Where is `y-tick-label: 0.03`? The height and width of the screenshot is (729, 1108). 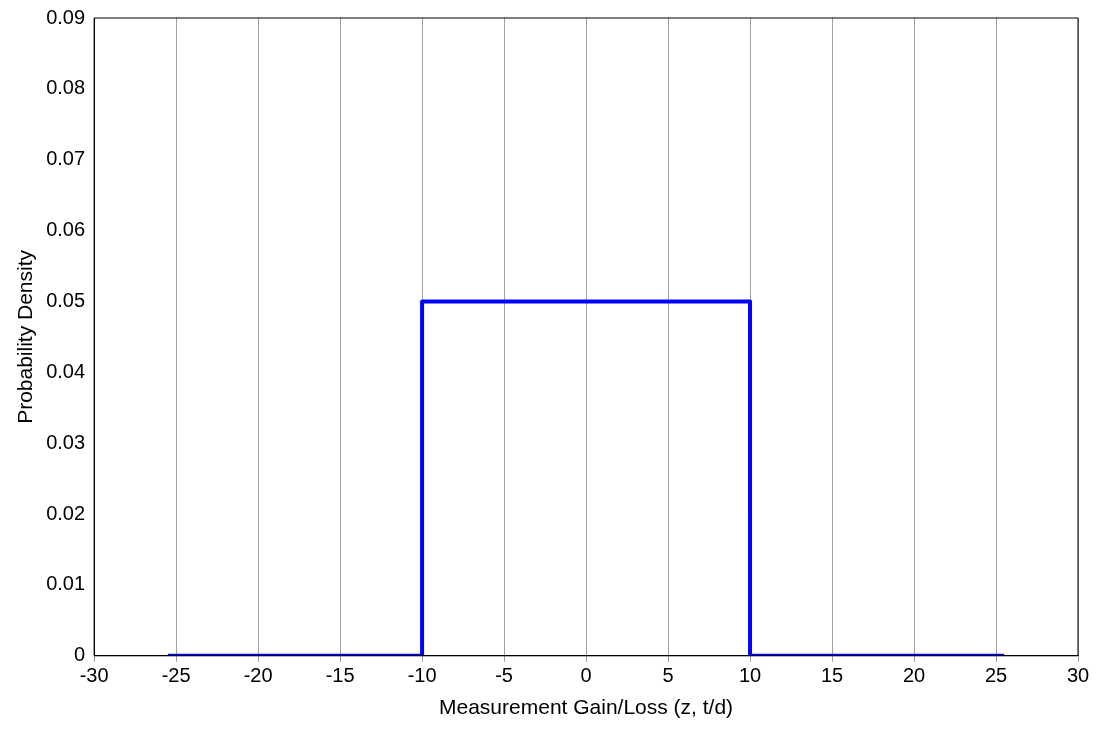 y-tick-label: 0.03 is located at coordinates (66, 441).